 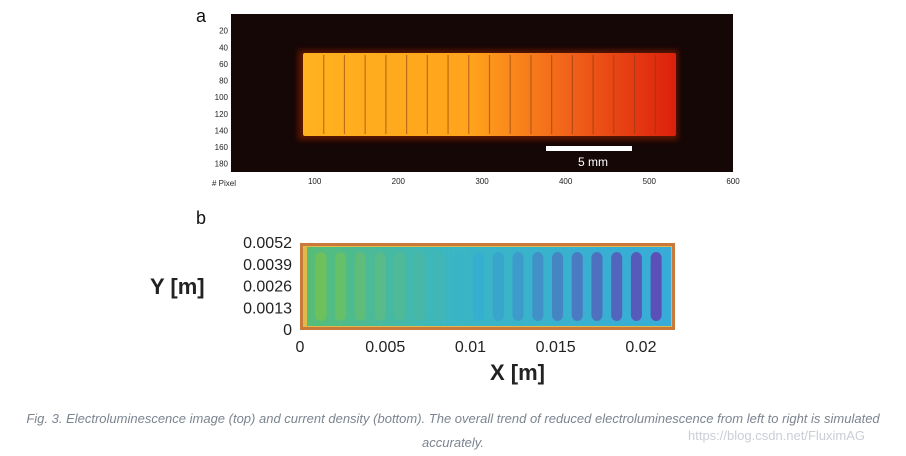 I want to click on panel-a-y-tick-label: 140, so click(x=222, y=130).